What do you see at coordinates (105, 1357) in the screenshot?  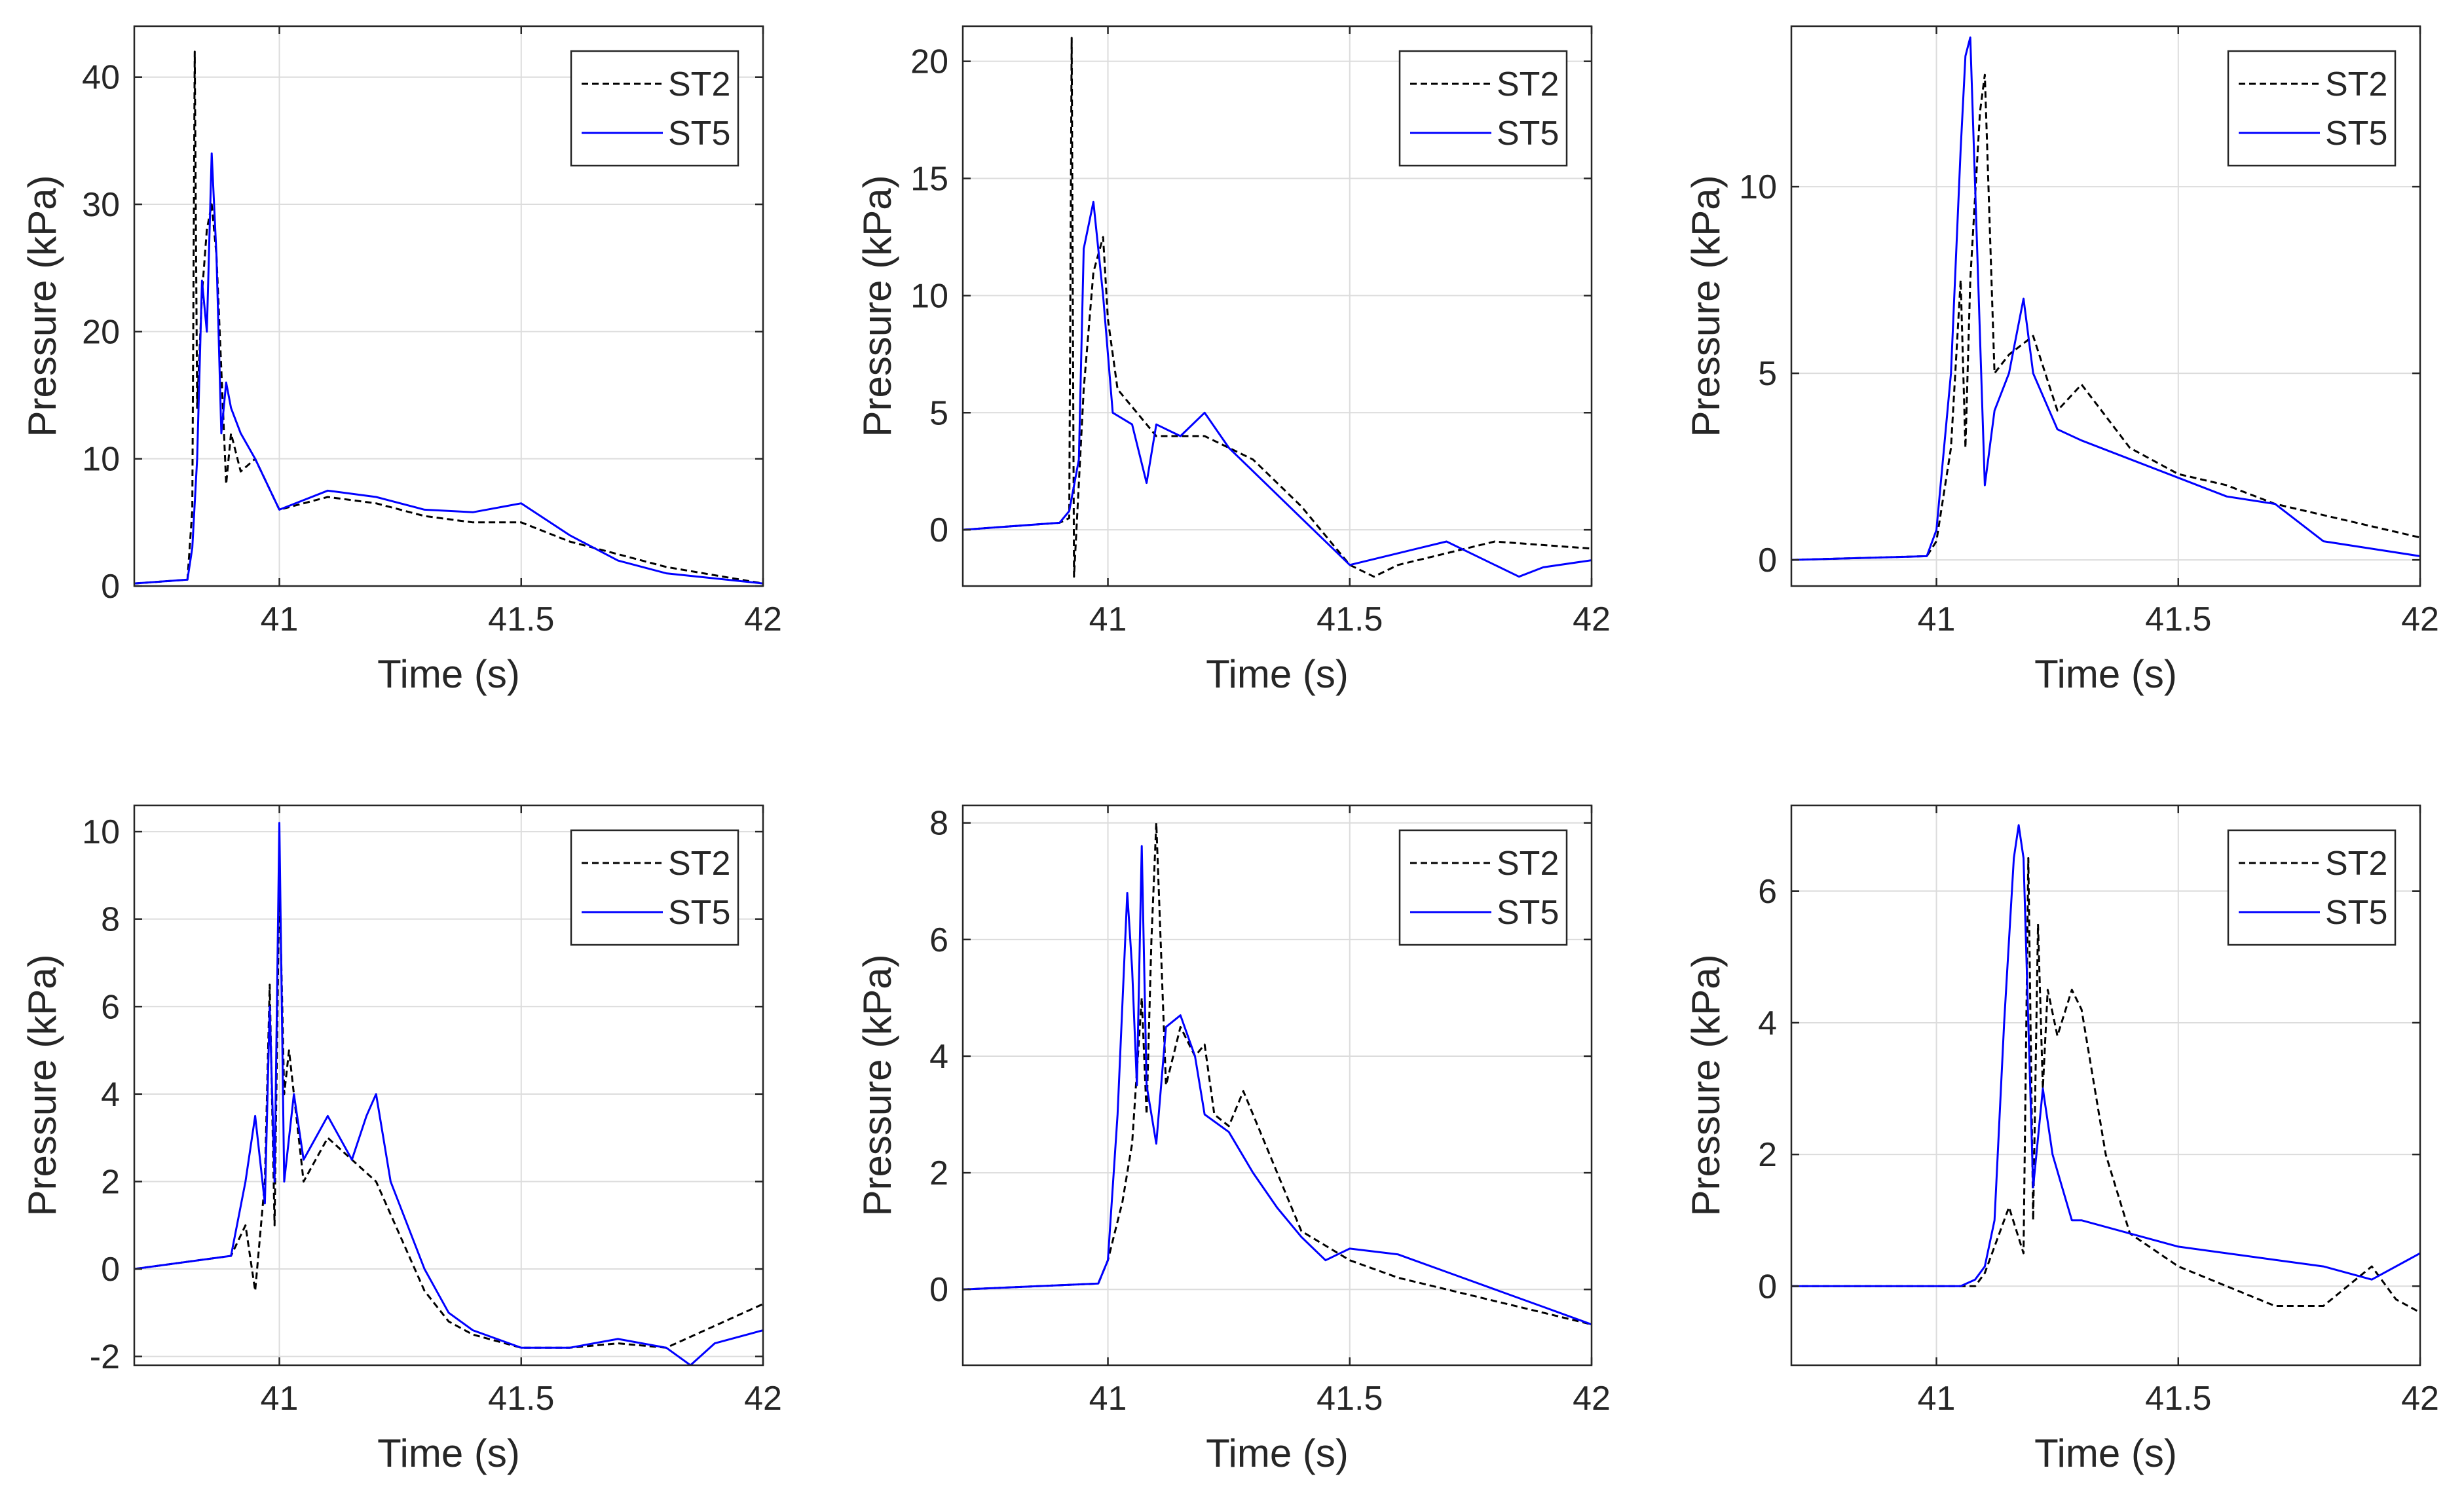 I see `y-tick-label: -2` at bounding box center [105, 1357].